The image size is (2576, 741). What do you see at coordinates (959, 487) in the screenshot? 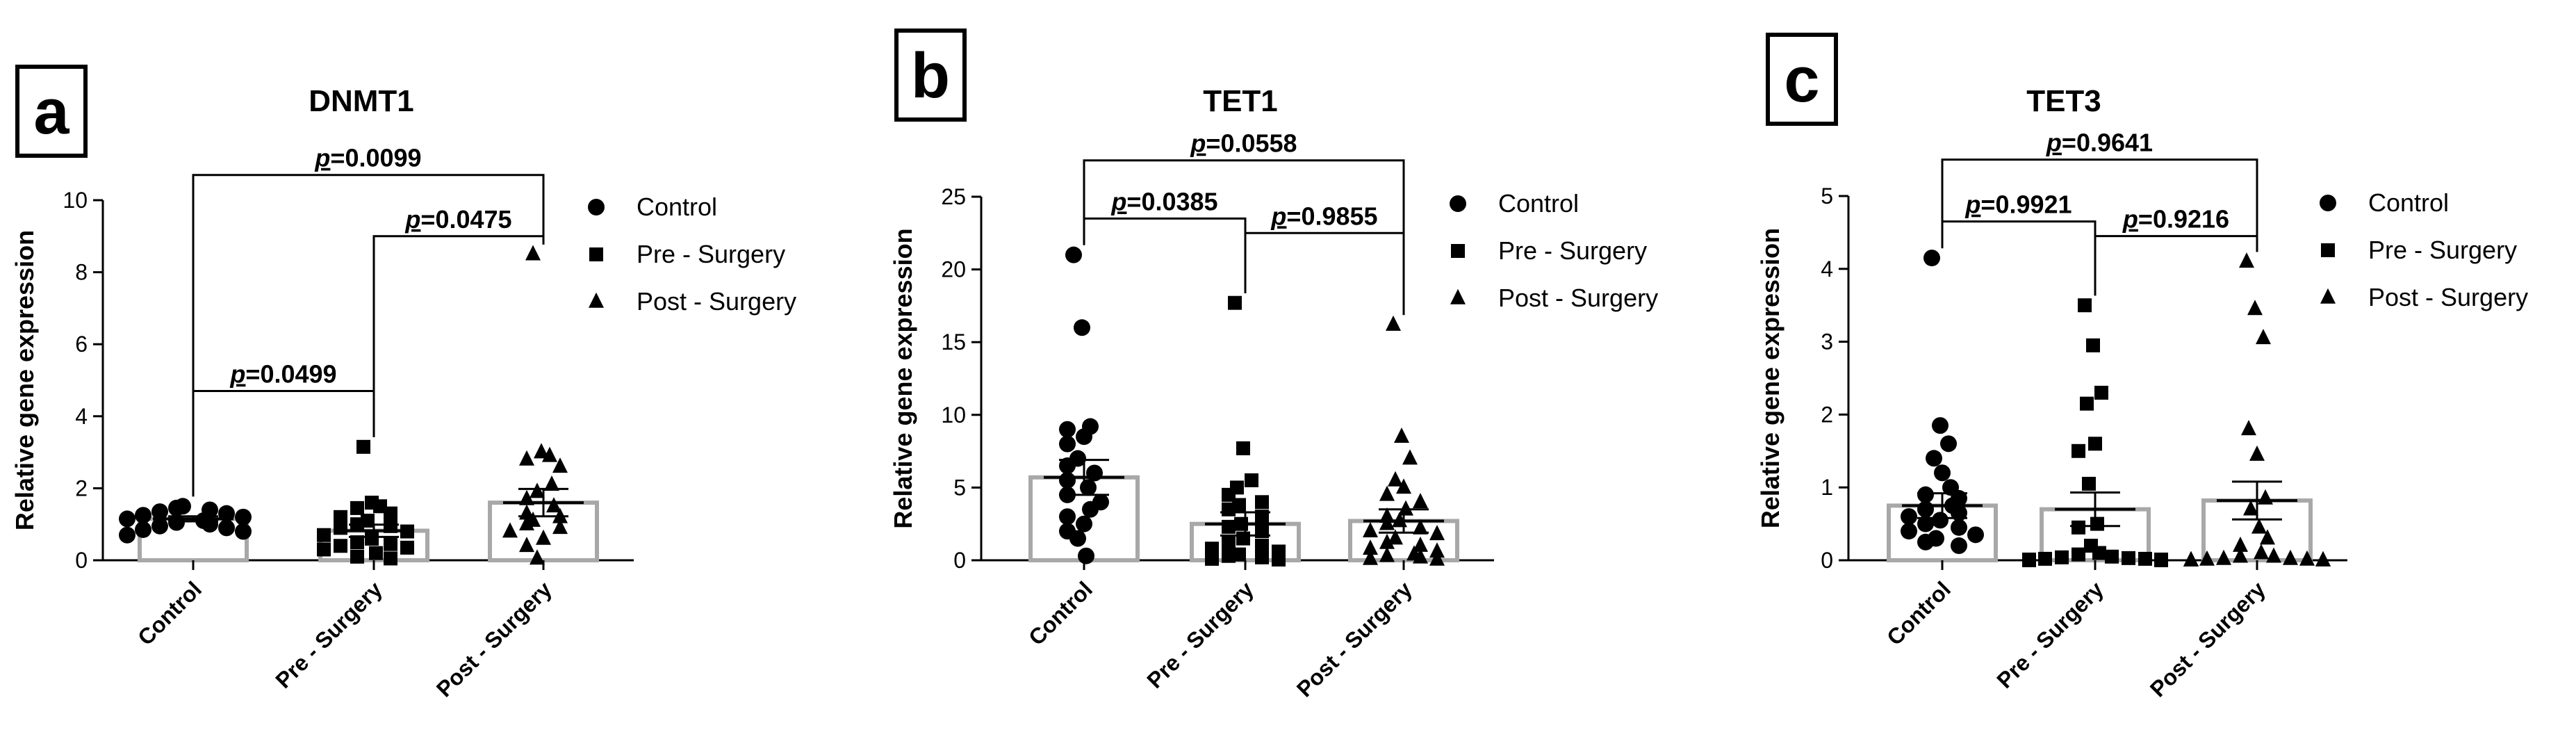
I see `y-tick-label: 5` at bounding box center [959, 487].